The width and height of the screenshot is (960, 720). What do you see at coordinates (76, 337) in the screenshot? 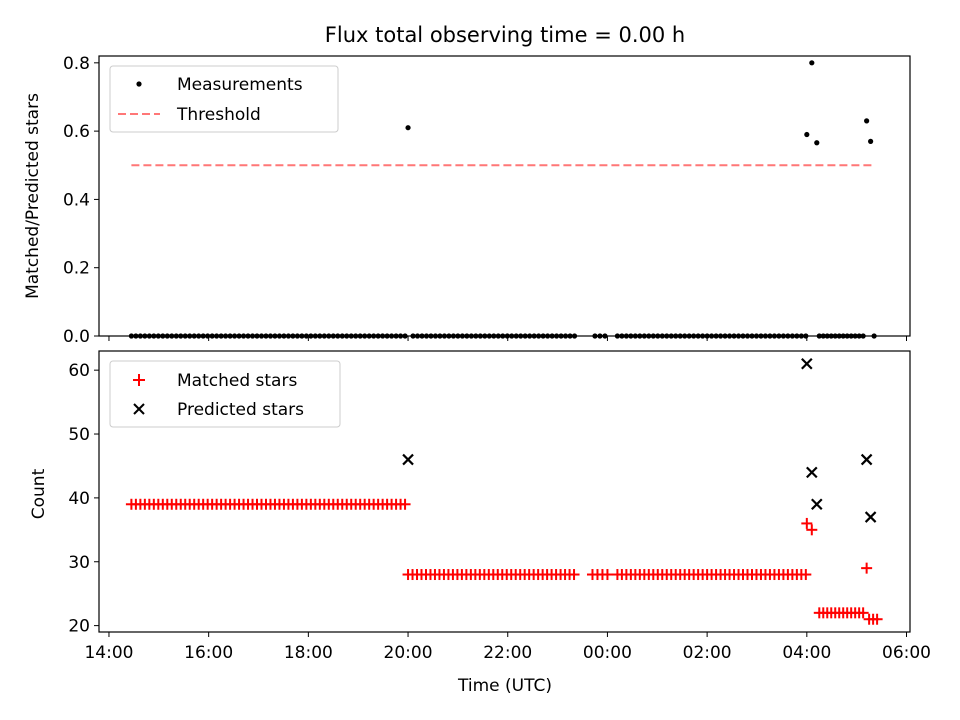
I see `y-tick-label: 0.0` at bounding box center [76, 337].